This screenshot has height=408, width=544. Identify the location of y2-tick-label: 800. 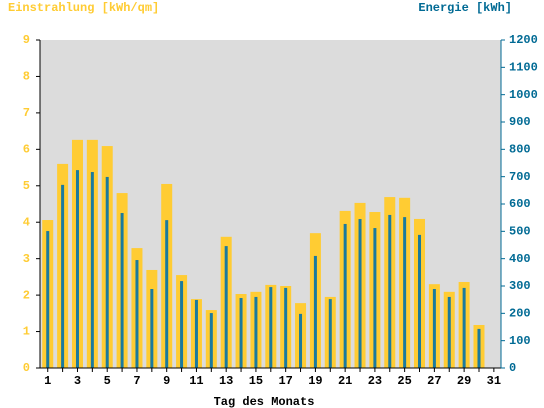
(520, 150).